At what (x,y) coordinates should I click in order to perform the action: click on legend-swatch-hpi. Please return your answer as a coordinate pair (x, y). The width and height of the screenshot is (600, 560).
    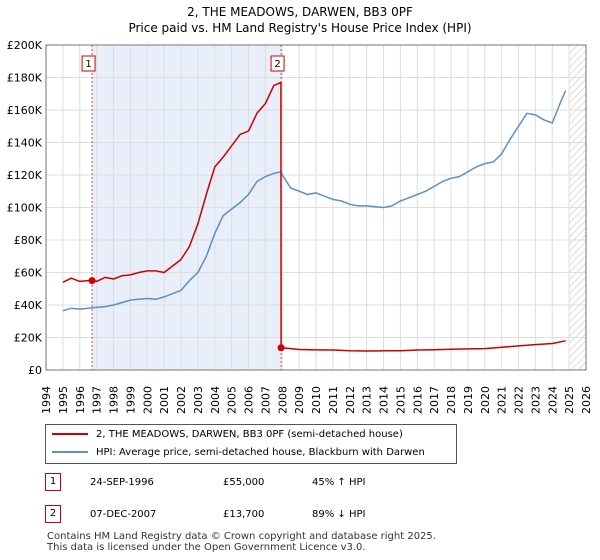
    Looking at the image, I should click on (70, 452).